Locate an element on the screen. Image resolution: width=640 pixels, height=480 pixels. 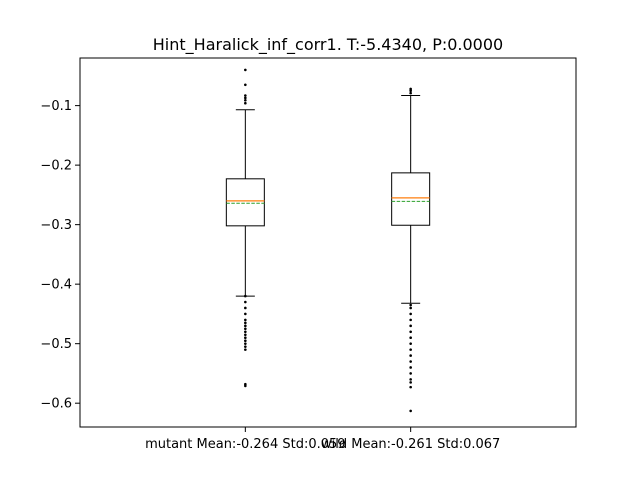
y-tick-label: −0.3 is located at coordinates (56, 225).